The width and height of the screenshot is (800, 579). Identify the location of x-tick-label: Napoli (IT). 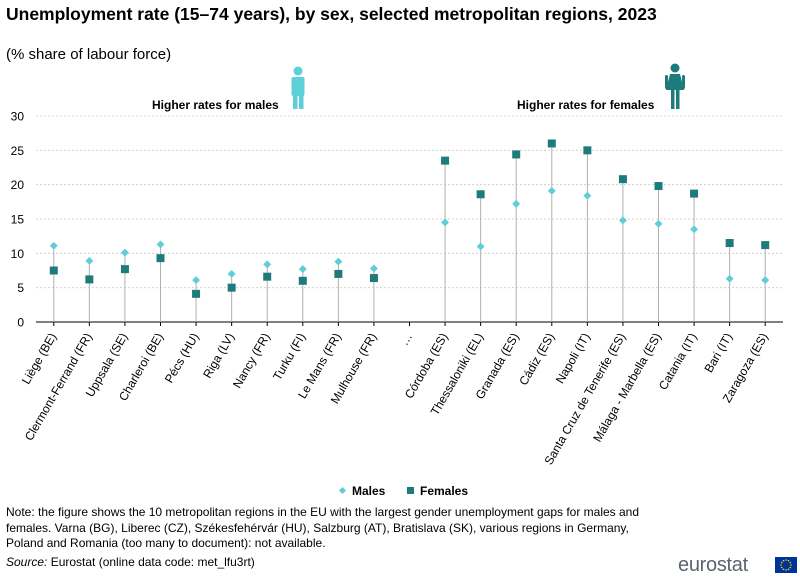
(573, 359).